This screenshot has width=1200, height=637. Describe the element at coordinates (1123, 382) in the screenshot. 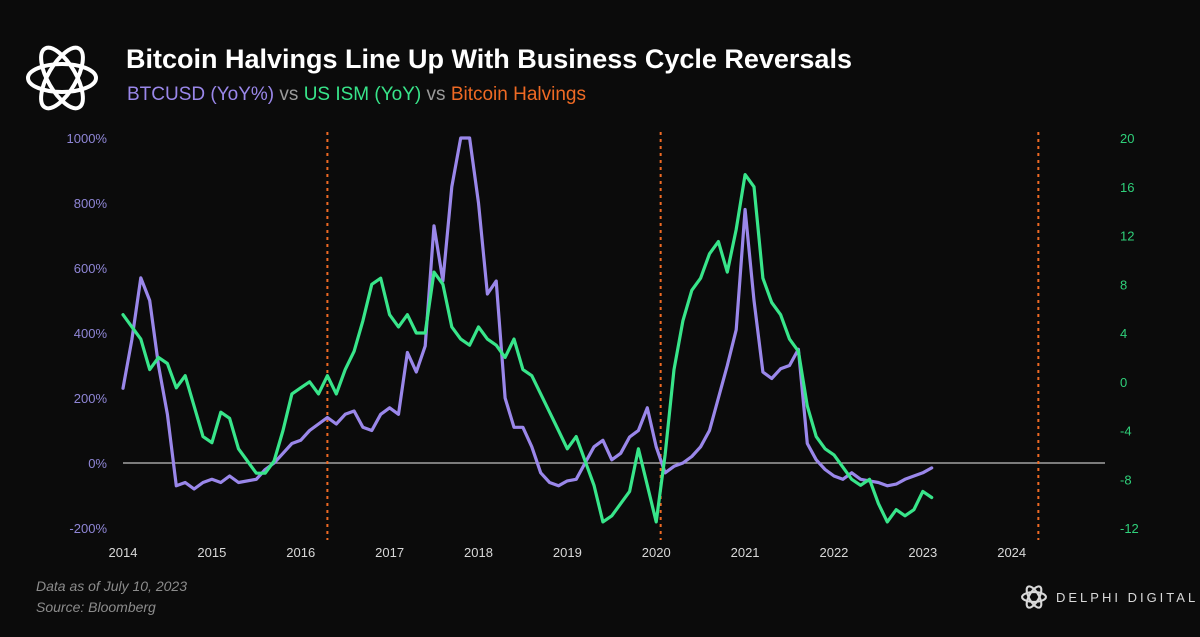

I see `right-axis-tick-label: 0` at that location.